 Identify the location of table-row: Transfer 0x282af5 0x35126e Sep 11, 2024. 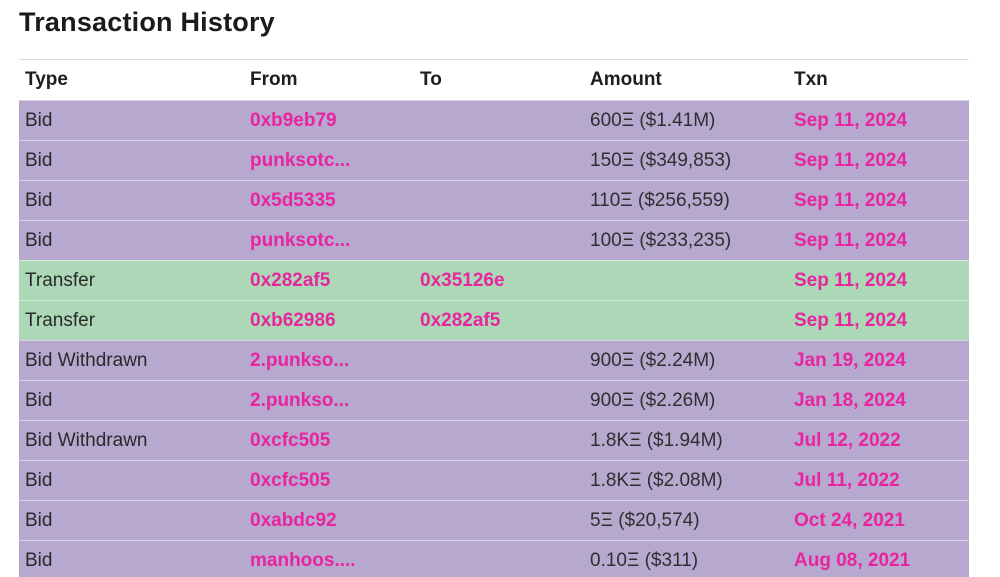
(494, 280).